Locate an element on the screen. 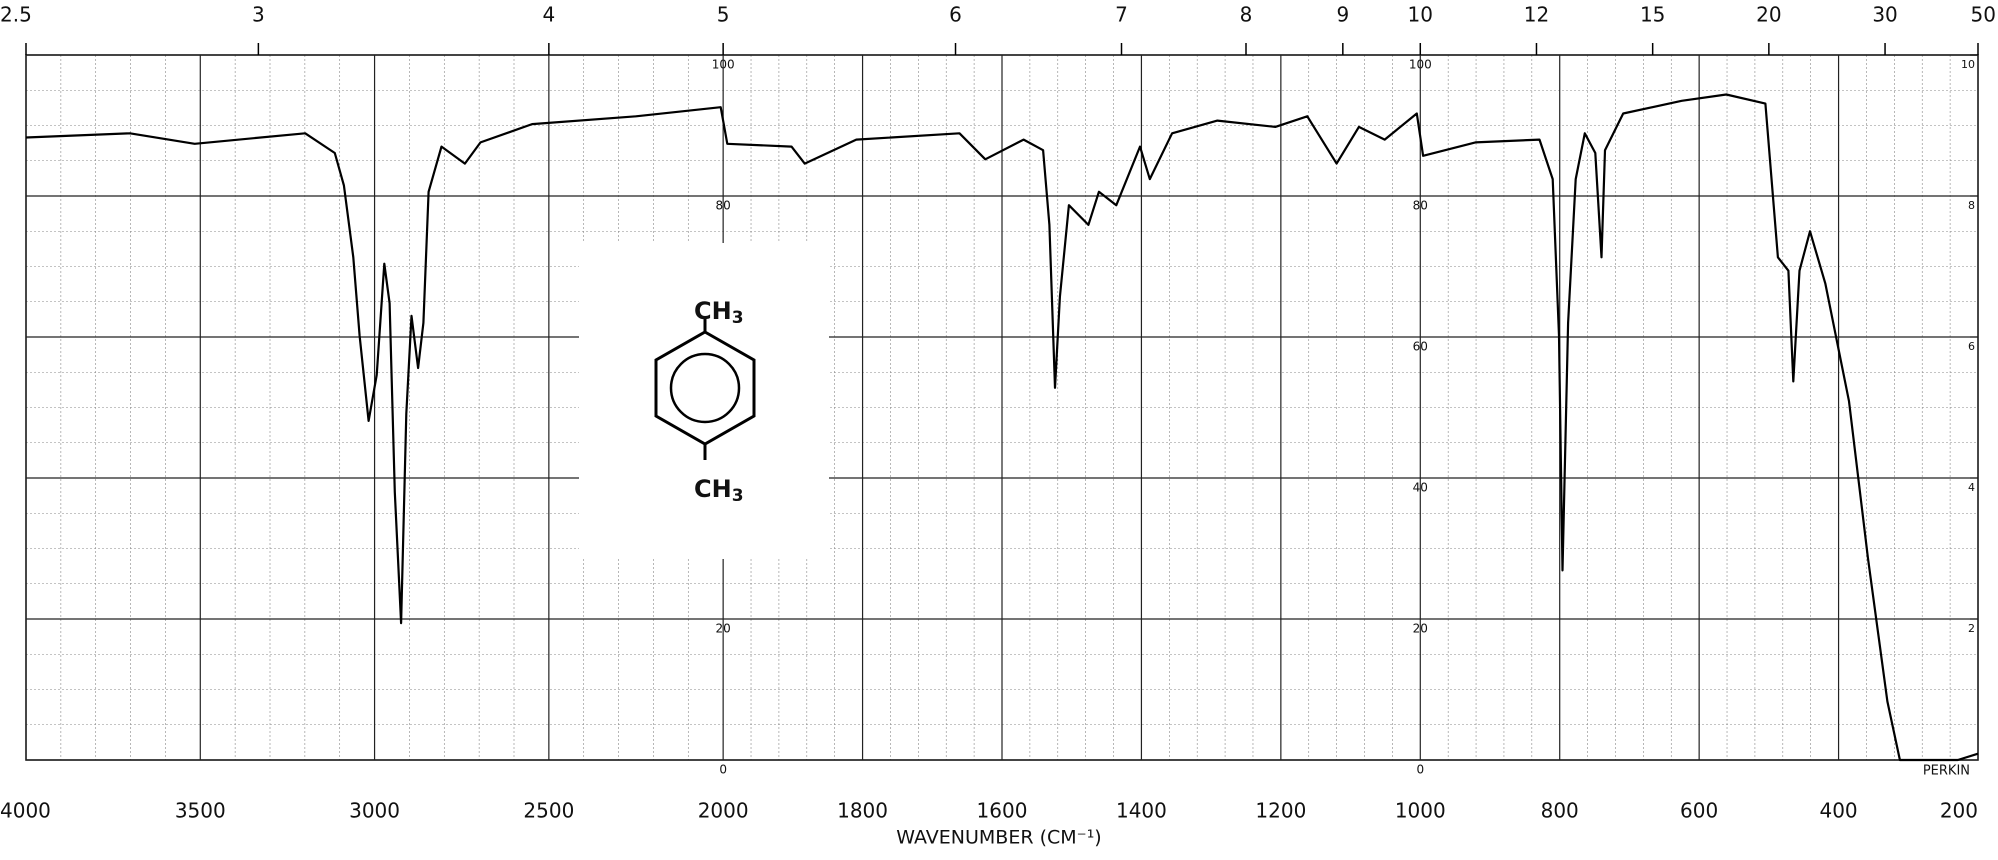 The image size is (1998, 860). aromatic-circle is located at coordinates (705, 388).